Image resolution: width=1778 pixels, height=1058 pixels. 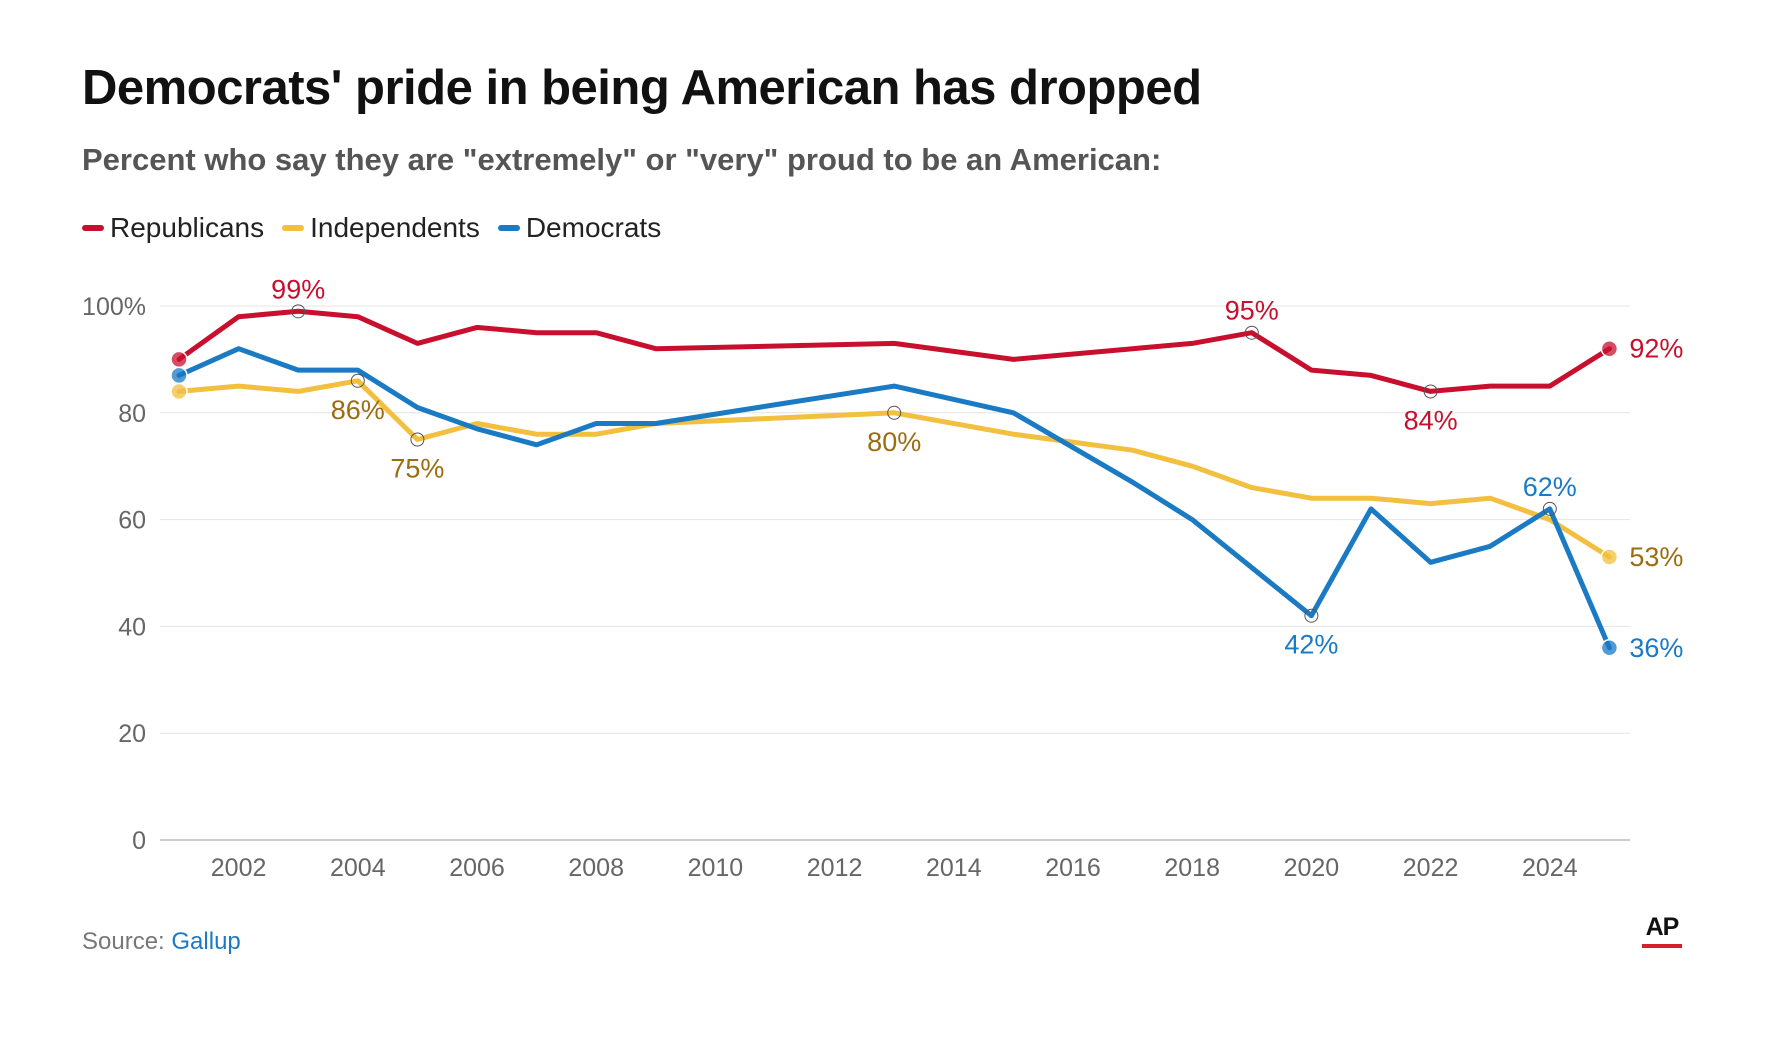 What do you see at coordinates (1662, 927) in the screenshot?
I see `ap-logo-text: AP` at bounding box center [1662, 927].